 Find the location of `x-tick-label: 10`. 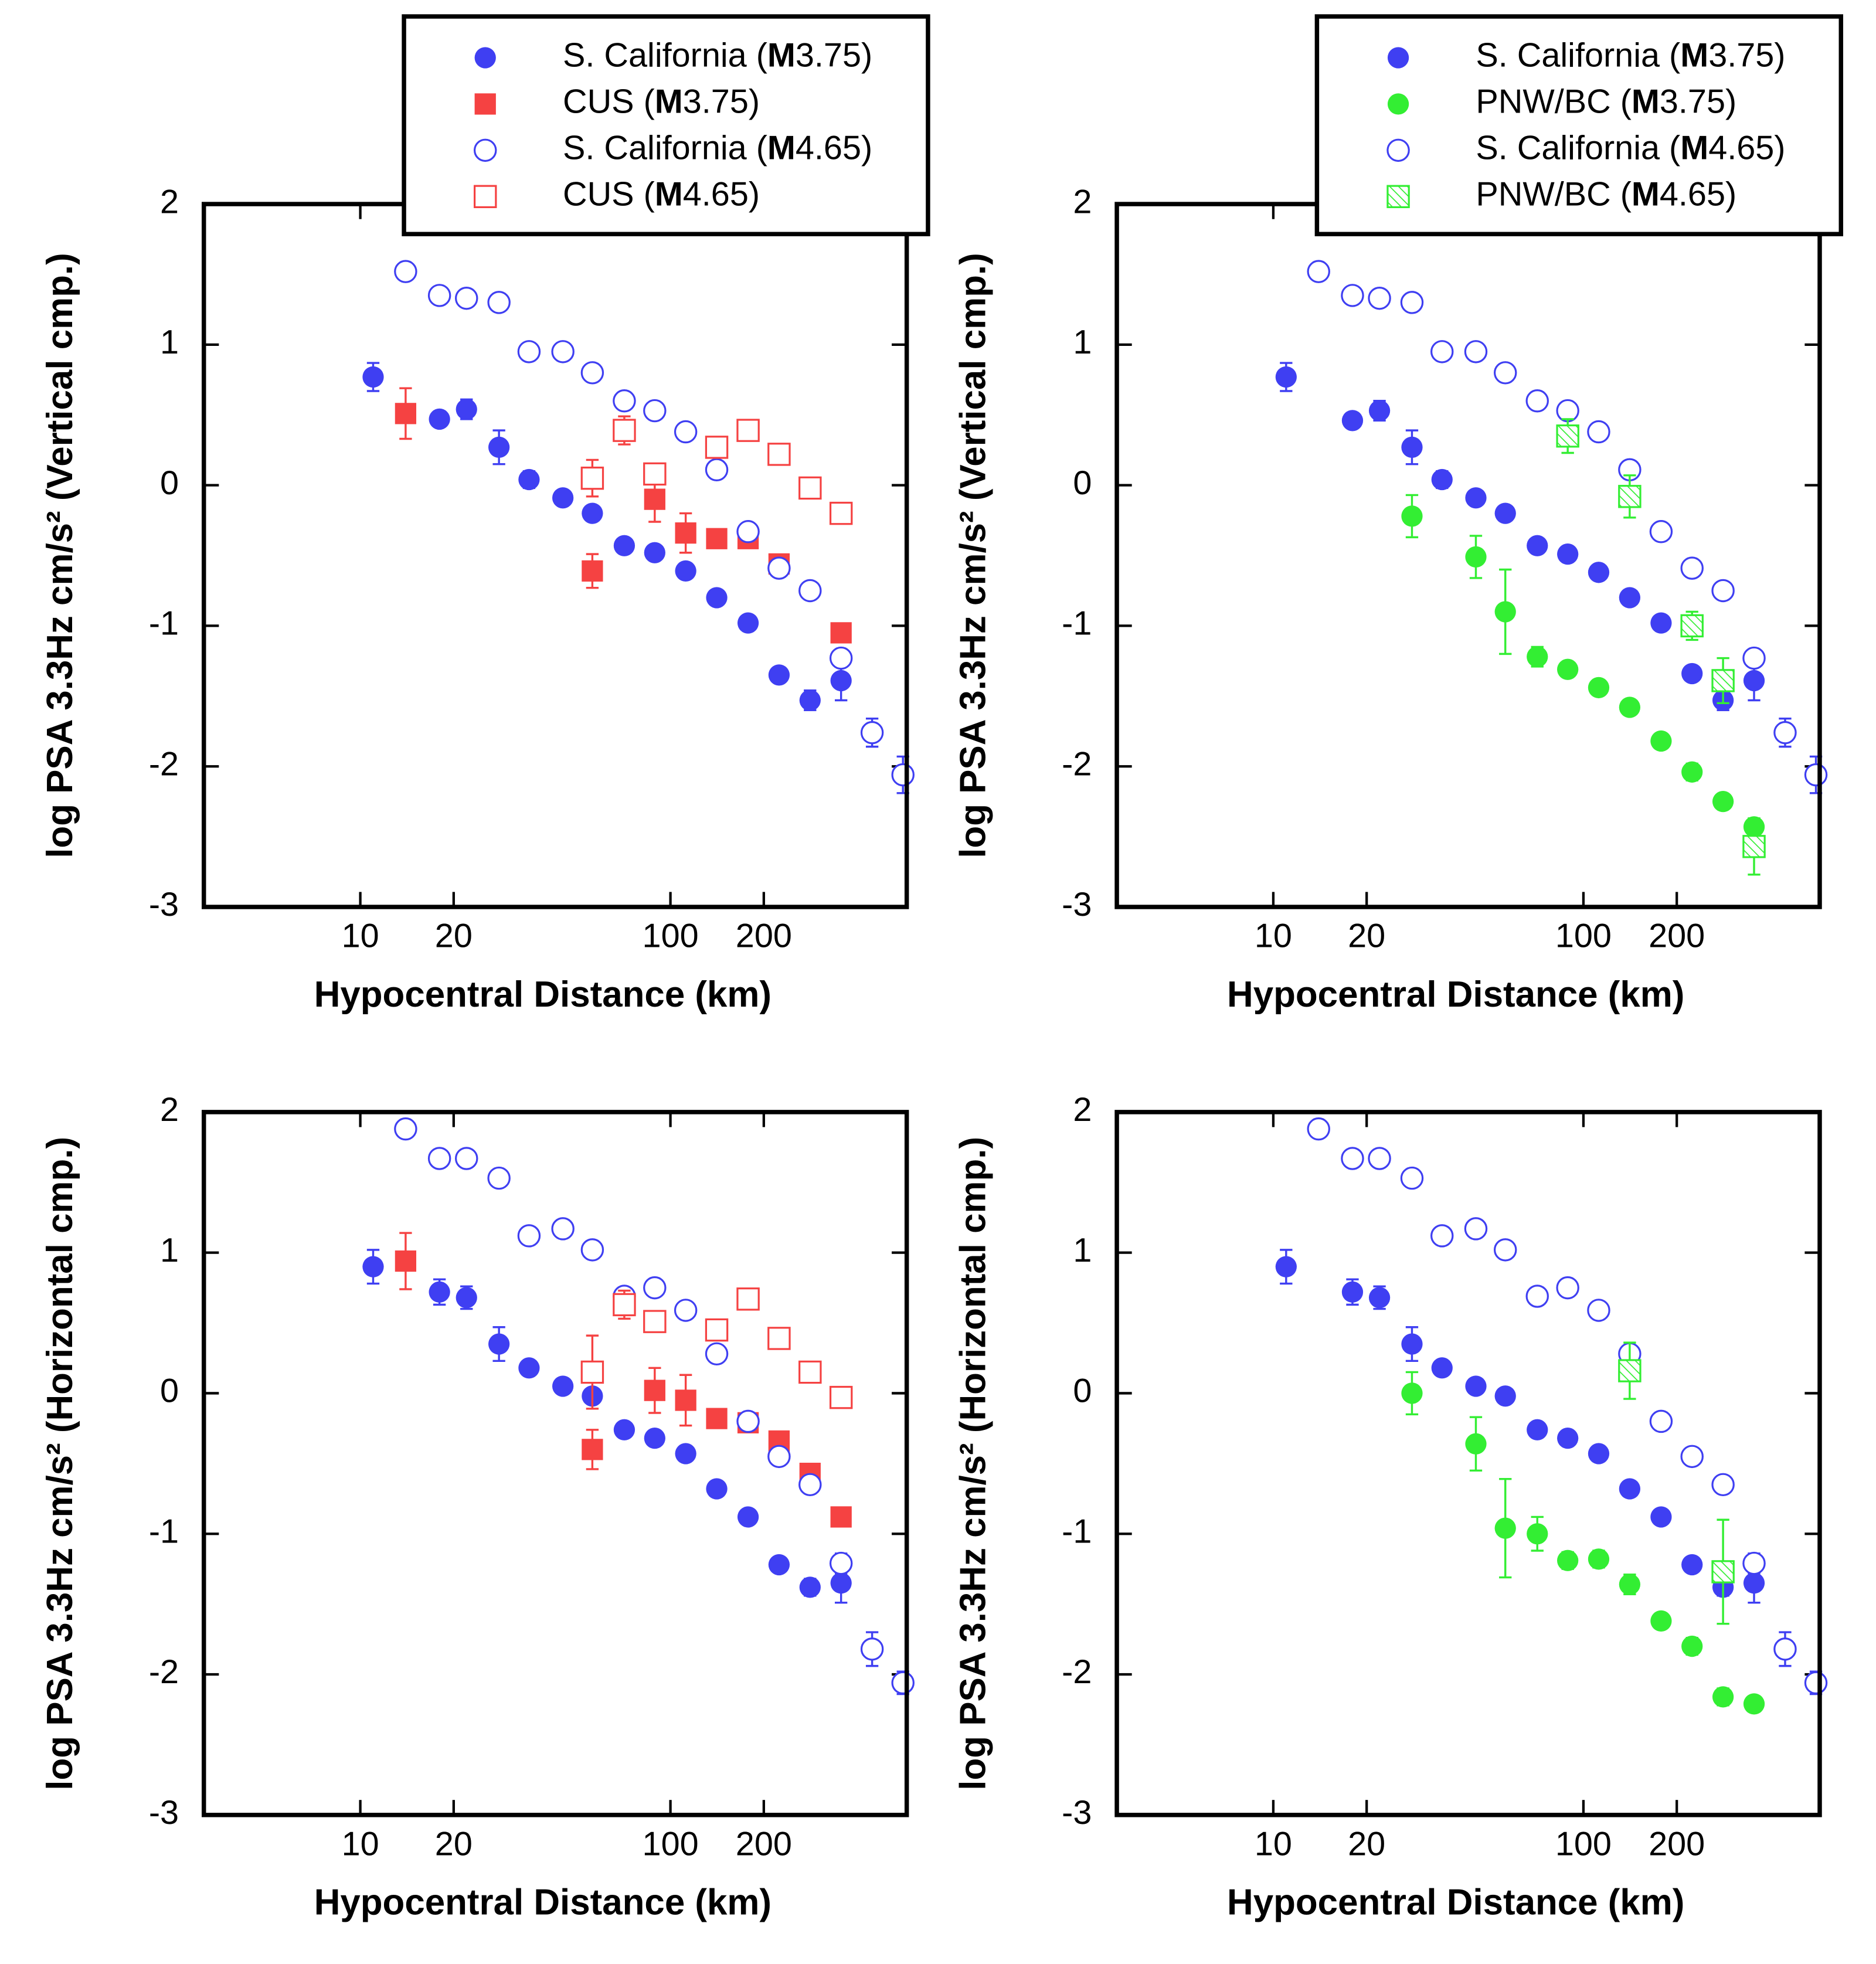

x-tick-label: 10 is located at coordinates (360, 1844).